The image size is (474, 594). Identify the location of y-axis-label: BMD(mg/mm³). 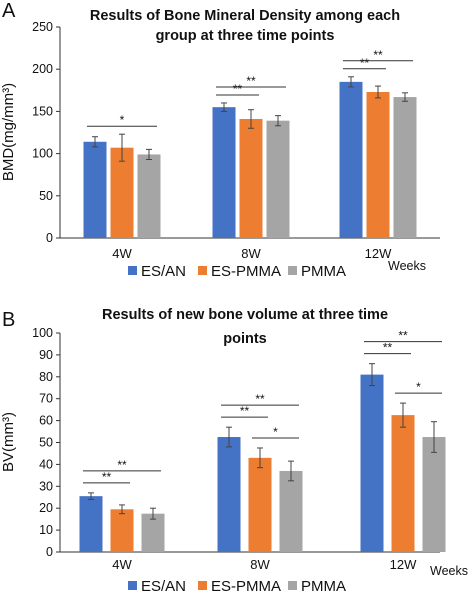
(8, 132).